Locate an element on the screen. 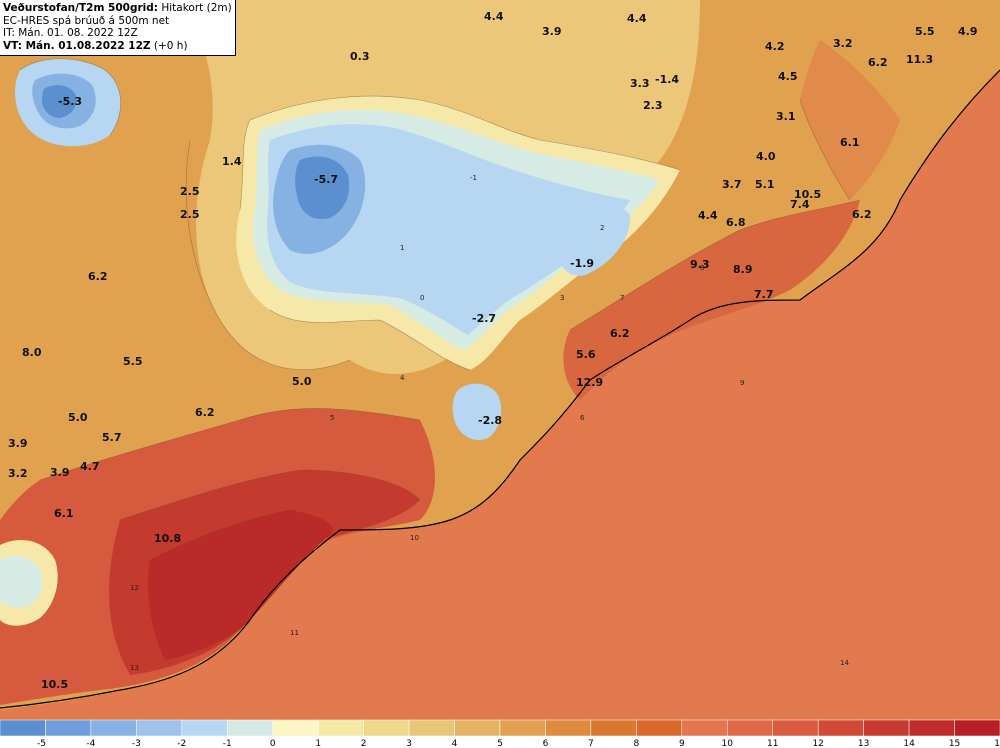  colorbar-tick-label: 16 is located at coordinates (997, 743).